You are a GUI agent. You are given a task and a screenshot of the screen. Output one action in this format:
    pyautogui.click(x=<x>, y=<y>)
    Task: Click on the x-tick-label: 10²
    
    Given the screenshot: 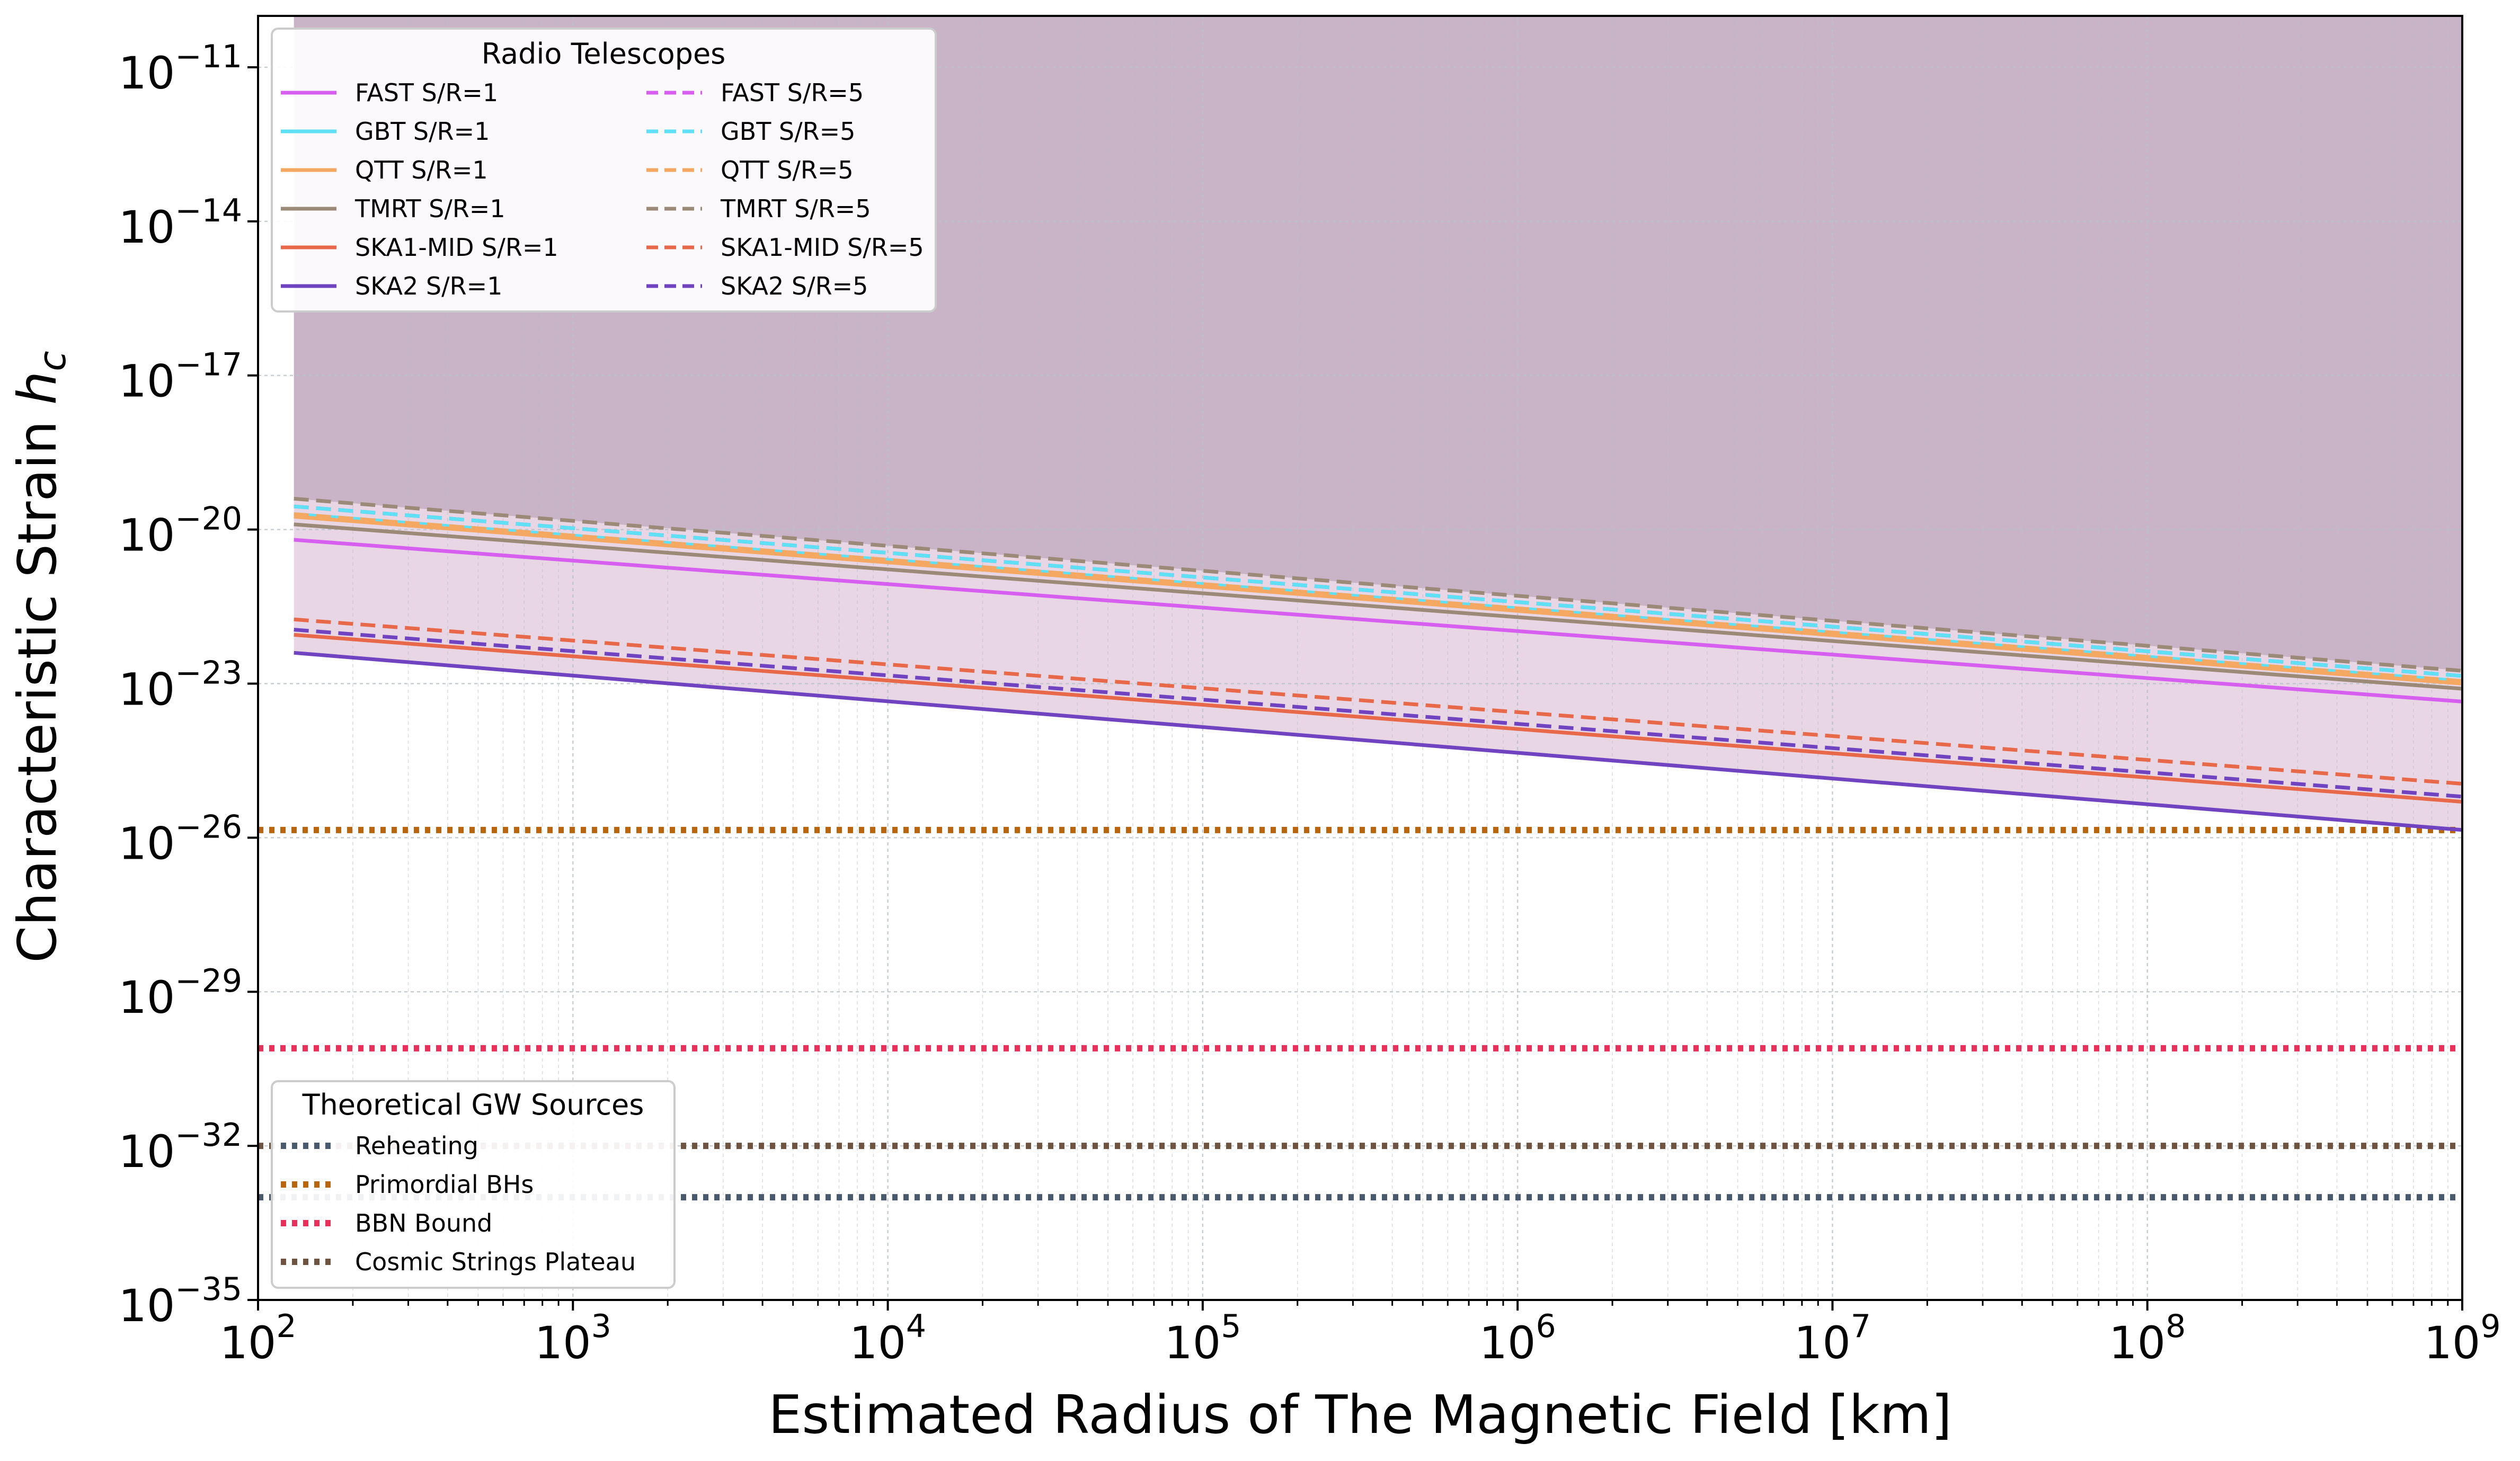 What is the action you would take?
    pyautogui.click(x=257, y=1339)
    